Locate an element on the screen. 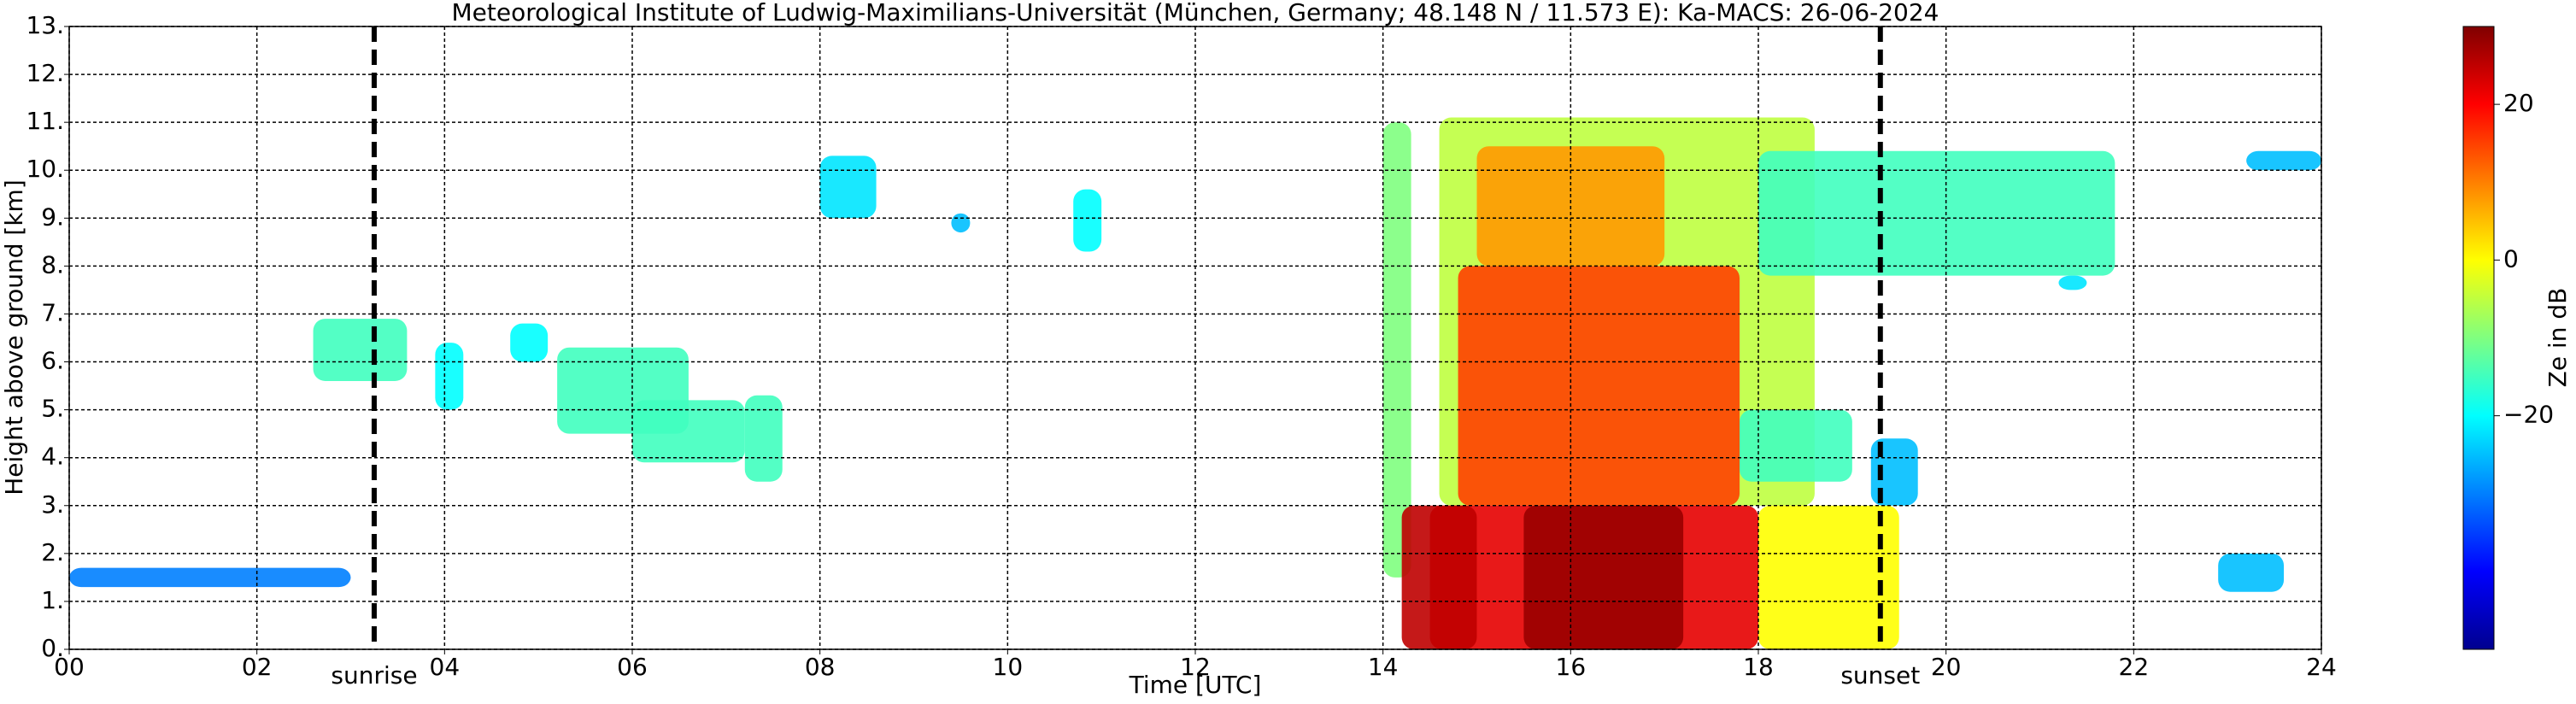 Image resolution: width=2576 pixels, height=704 pixels. colorbar-tick-label: 0 is located at coordinates (2511, 258).